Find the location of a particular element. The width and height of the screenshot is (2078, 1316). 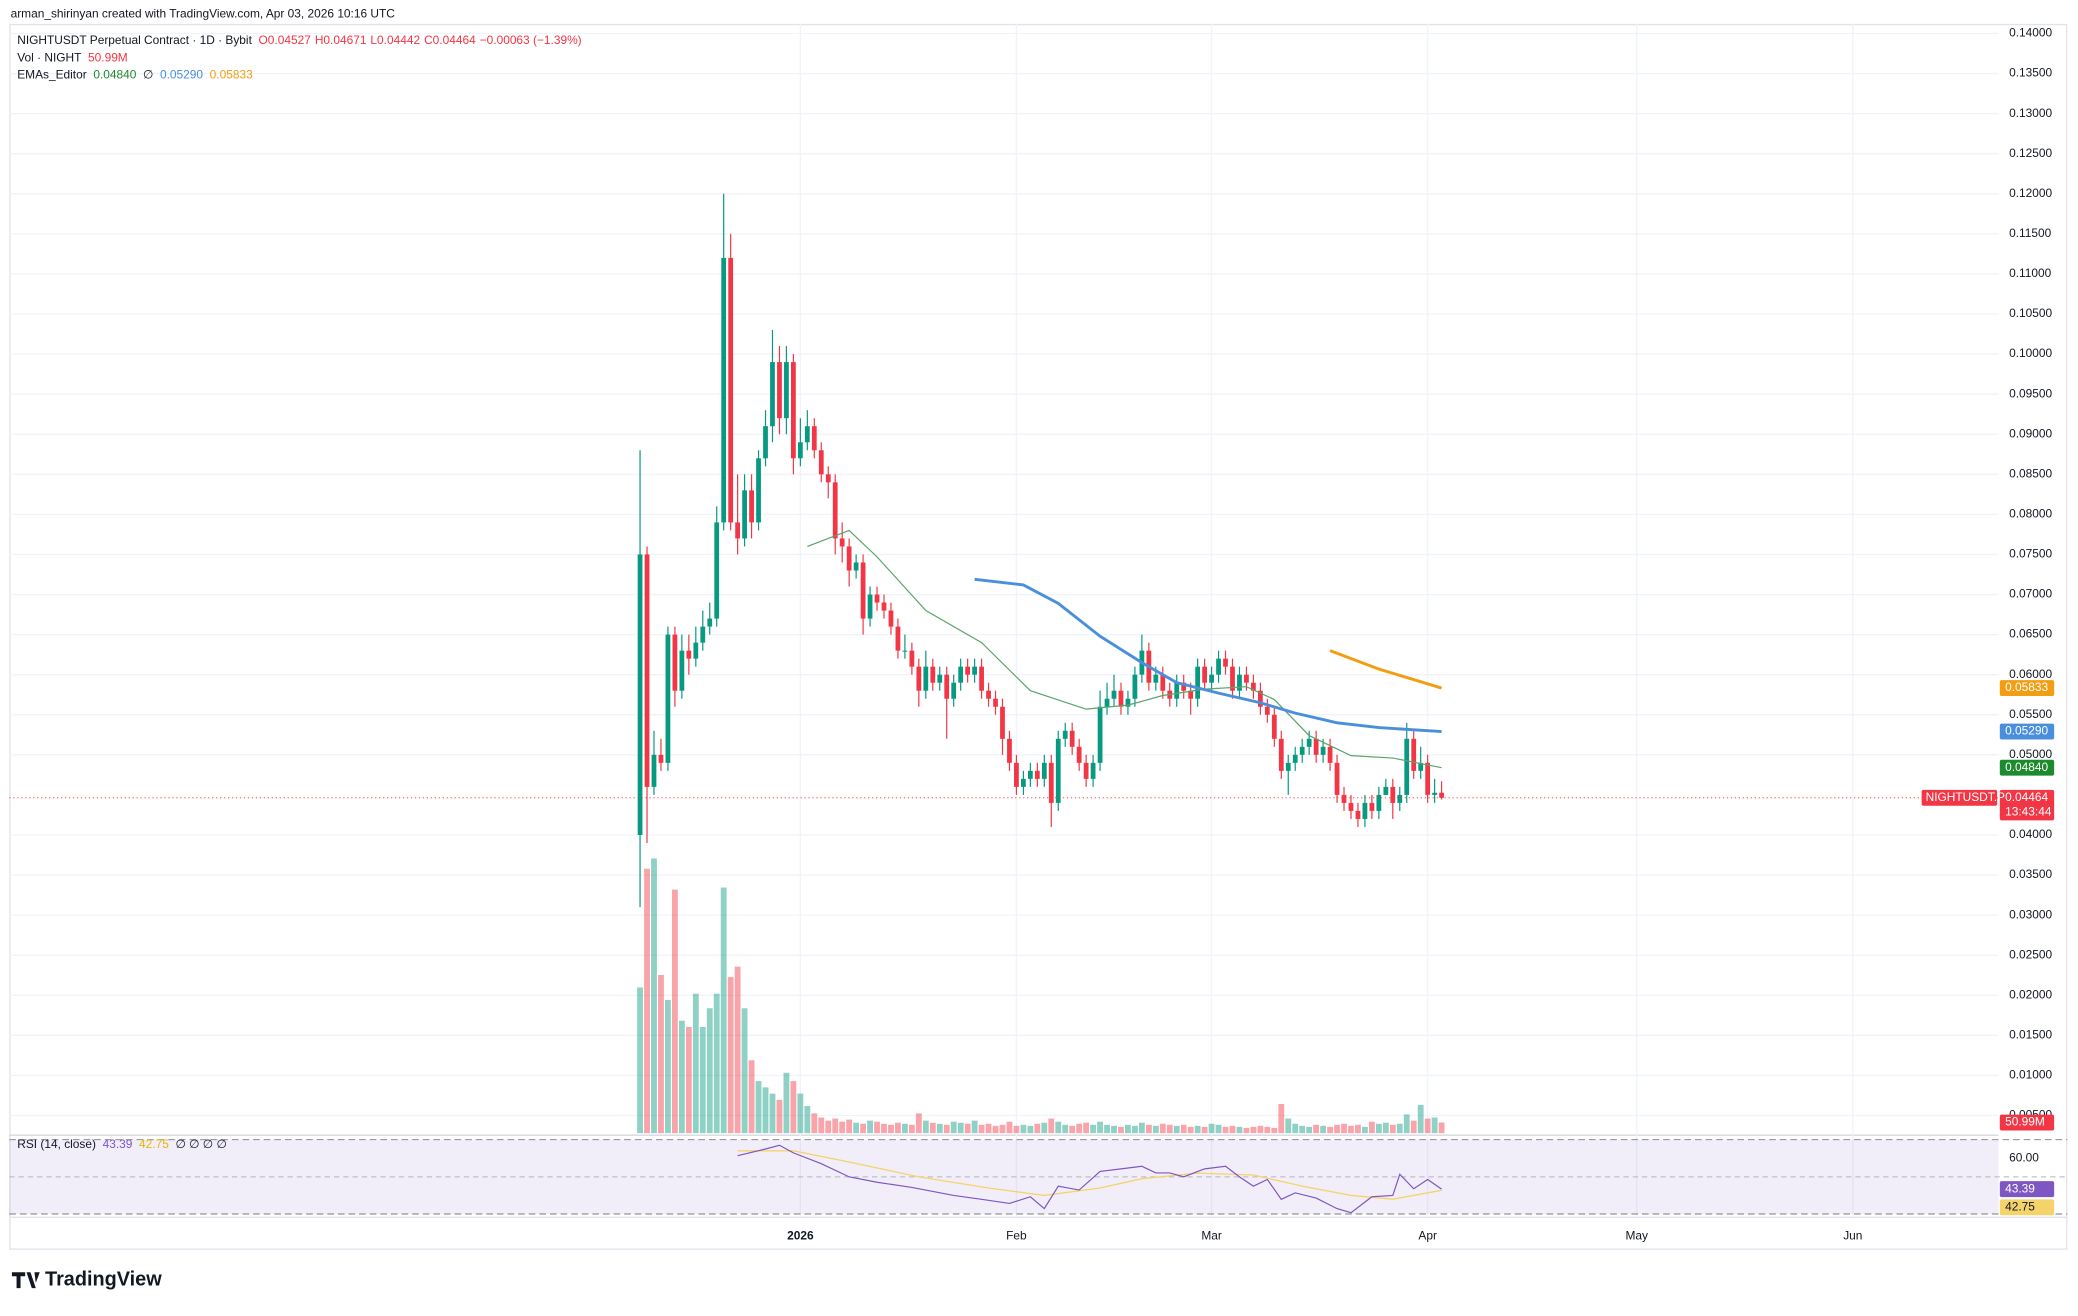

legend-item: ∅ is located at coordinates (148, 75).